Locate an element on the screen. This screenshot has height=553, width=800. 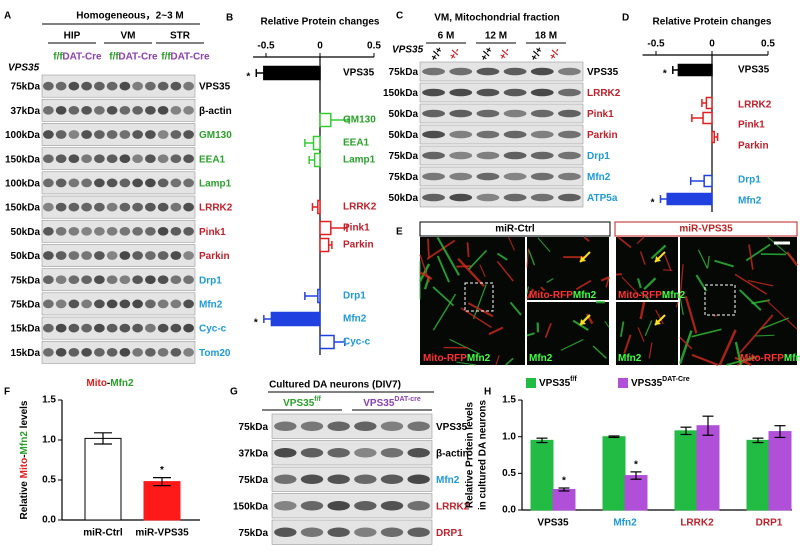
chart-title-part: Mito is located at coordinates (96, 383).